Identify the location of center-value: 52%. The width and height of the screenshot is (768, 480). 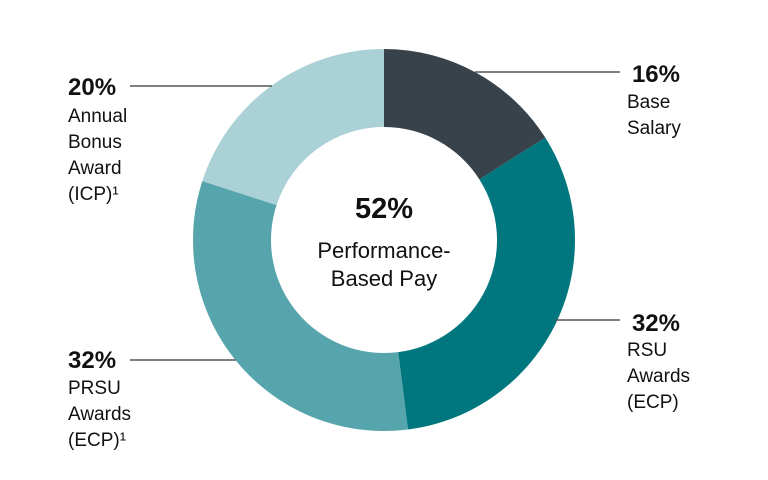
(384, 209).